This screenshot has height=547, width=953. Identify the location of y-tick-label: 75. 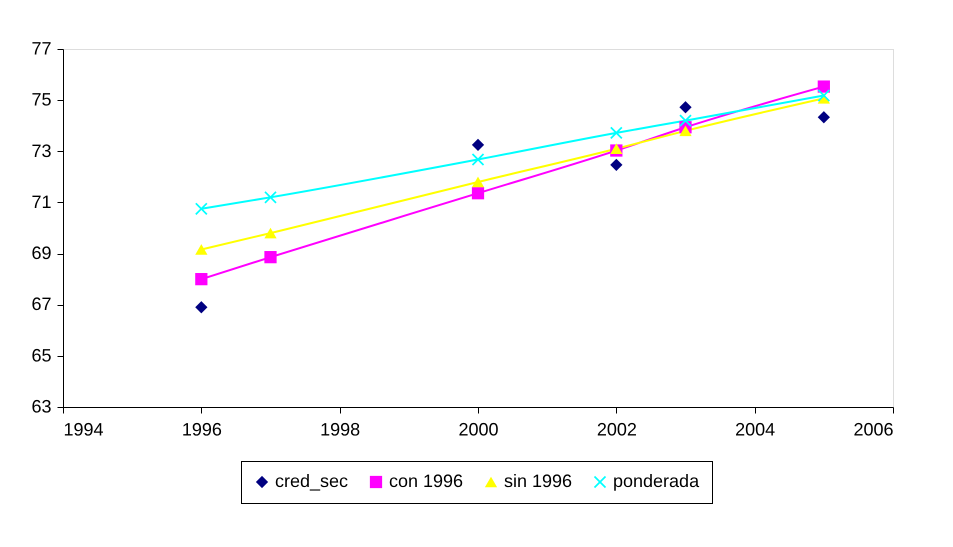
(41, 100).